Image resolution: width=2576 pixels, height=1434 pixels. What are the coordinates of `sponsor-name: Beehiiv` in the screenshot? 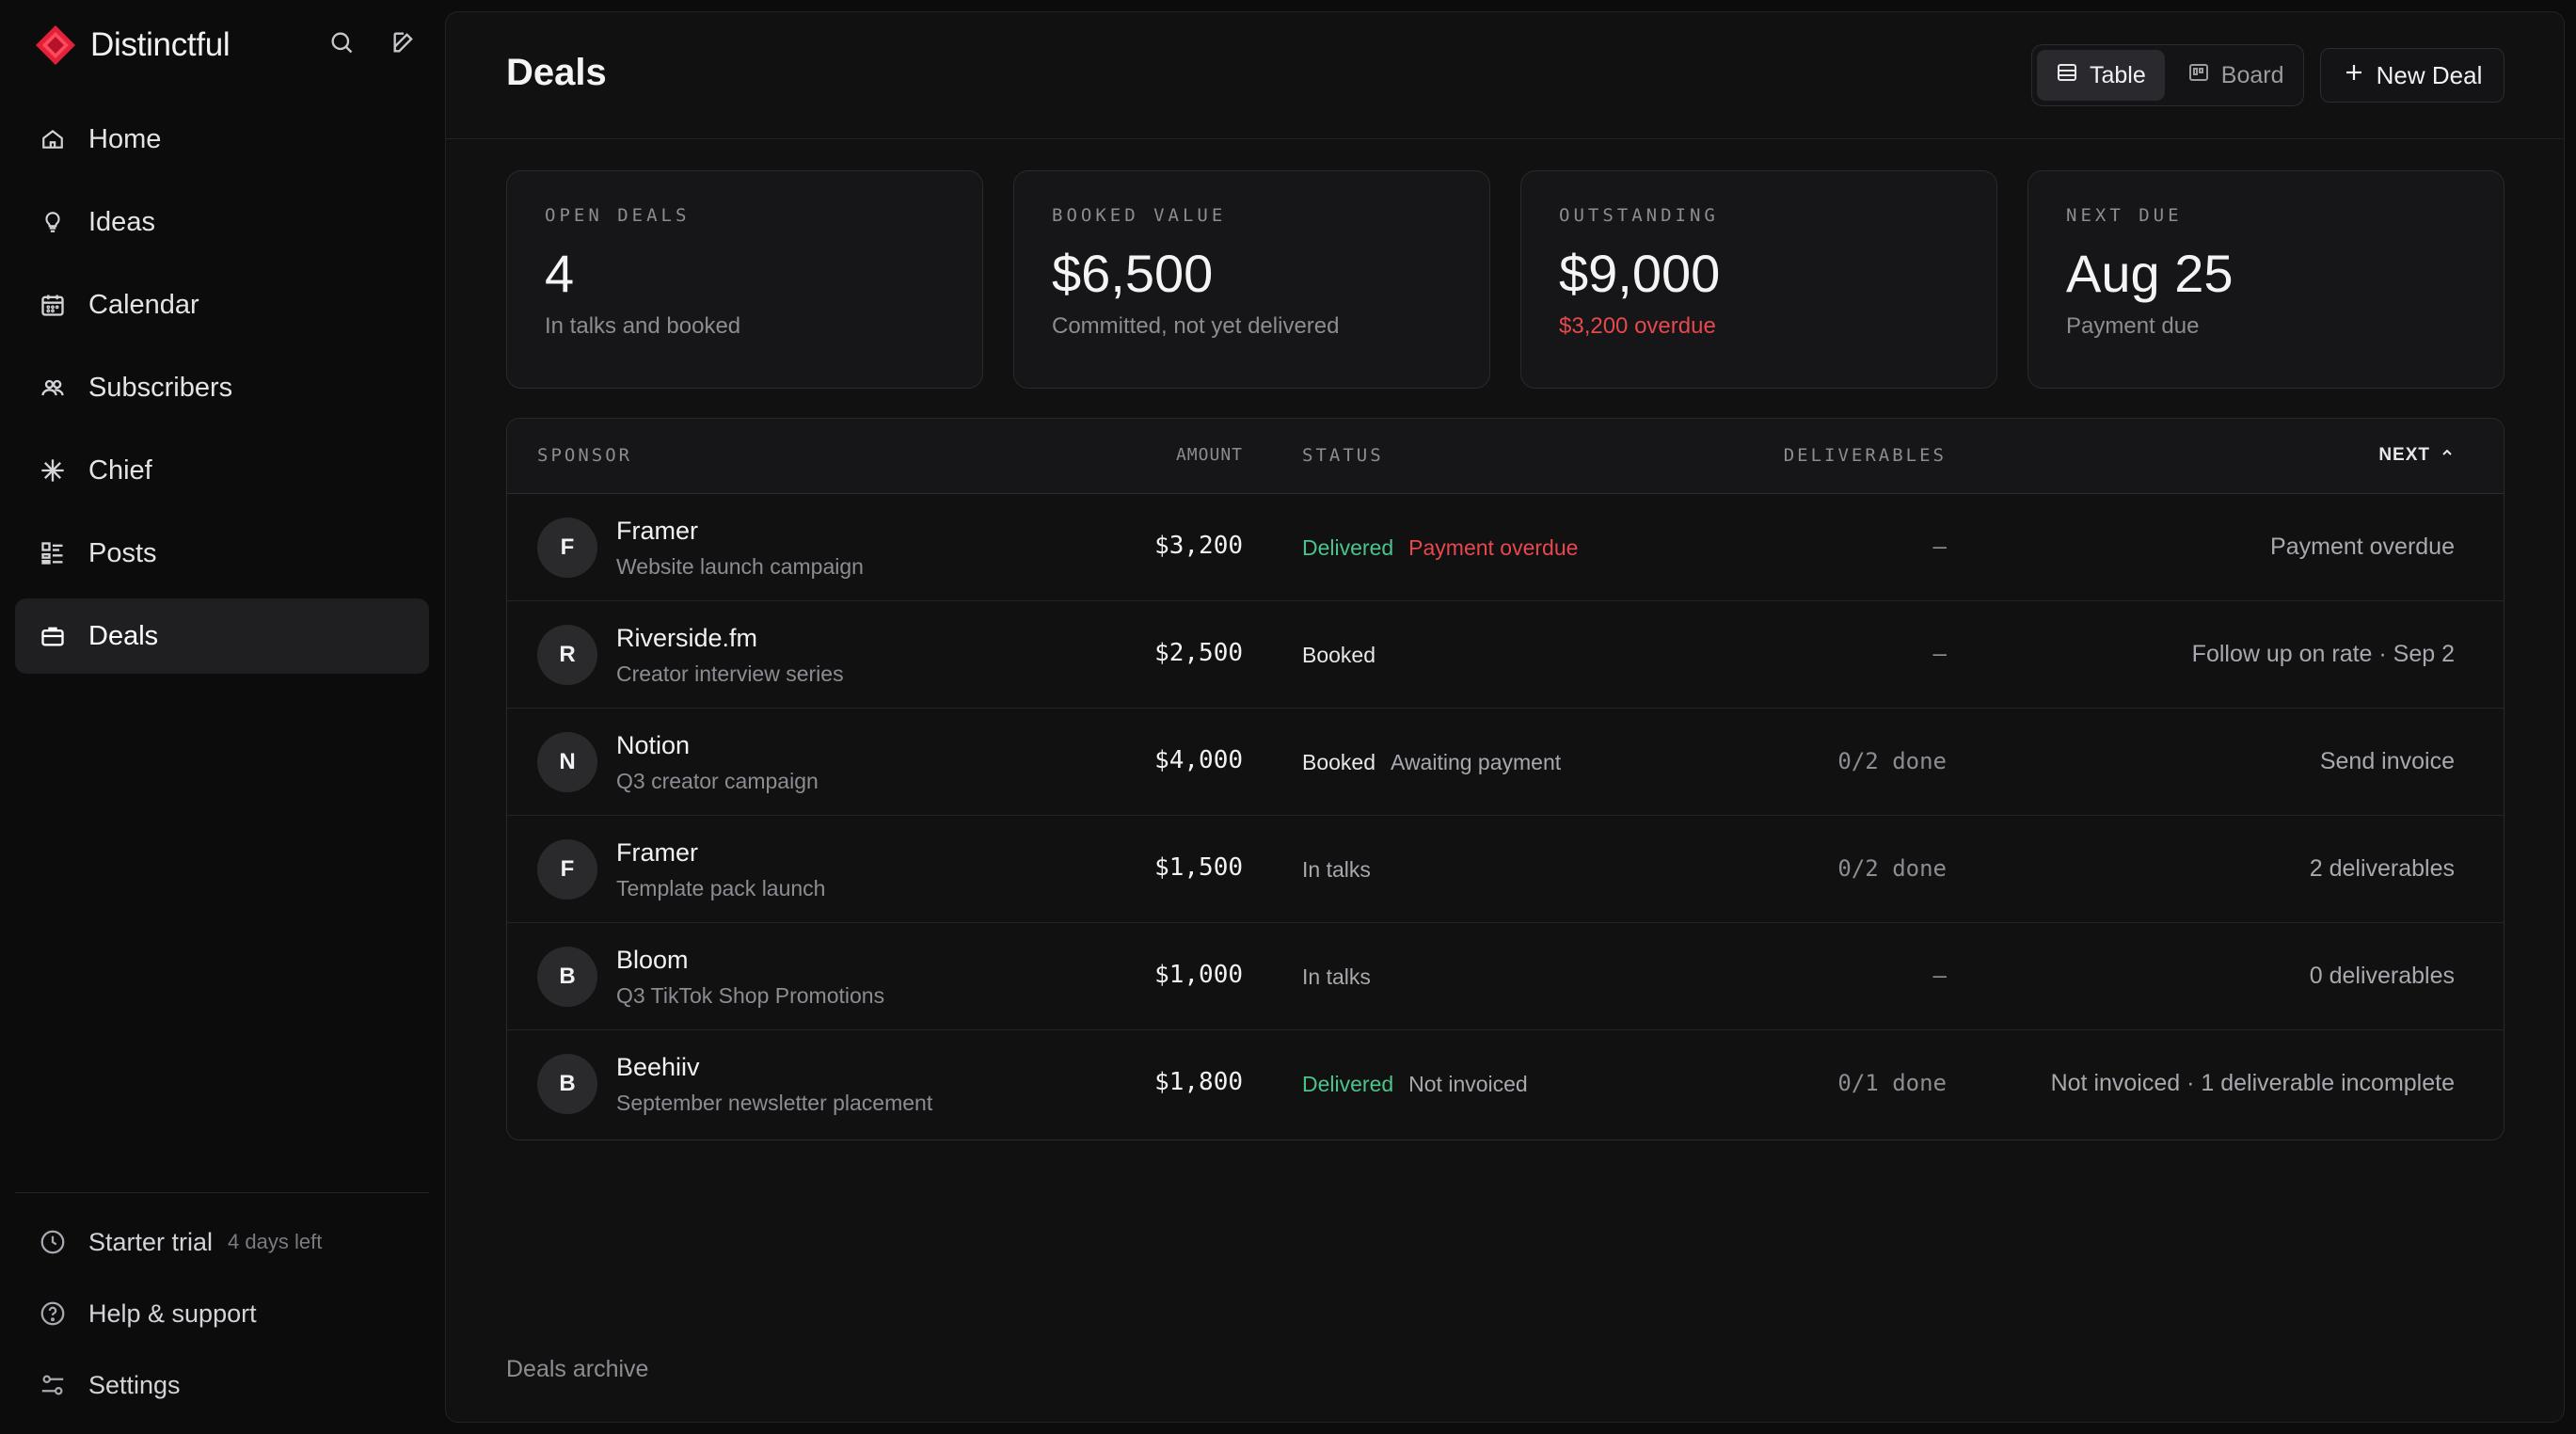 It's located at (658, 1067).